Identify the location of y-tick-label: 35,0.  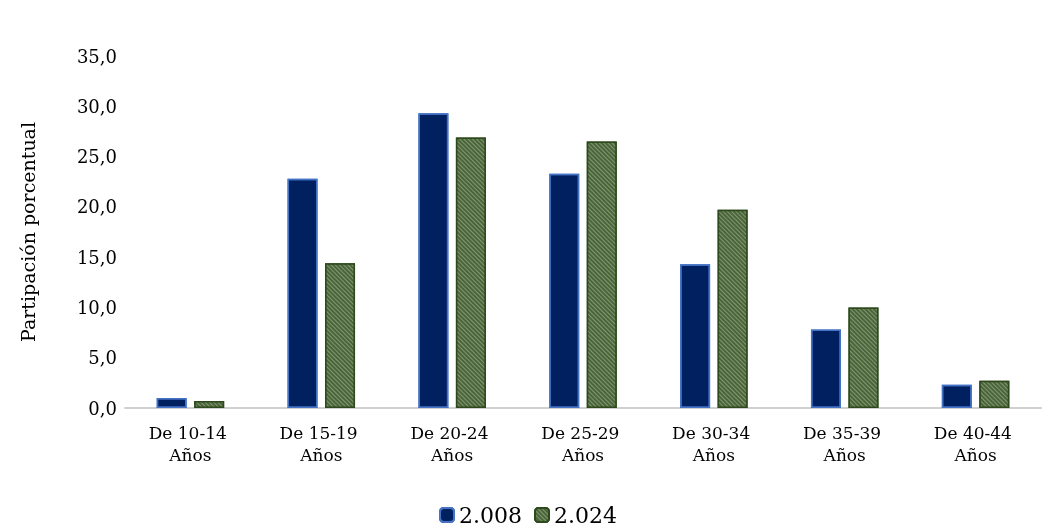
(96, 56).